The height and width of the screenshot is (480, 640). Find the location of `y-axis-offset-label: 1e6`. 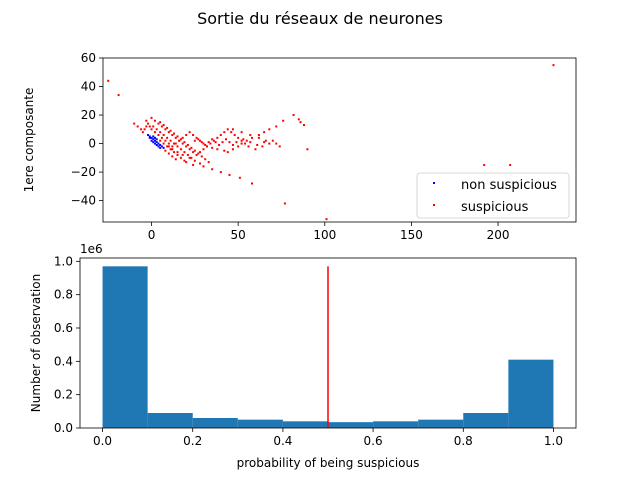

y-axis-offset-label: 1e6 is located at coordinates (91, 249).